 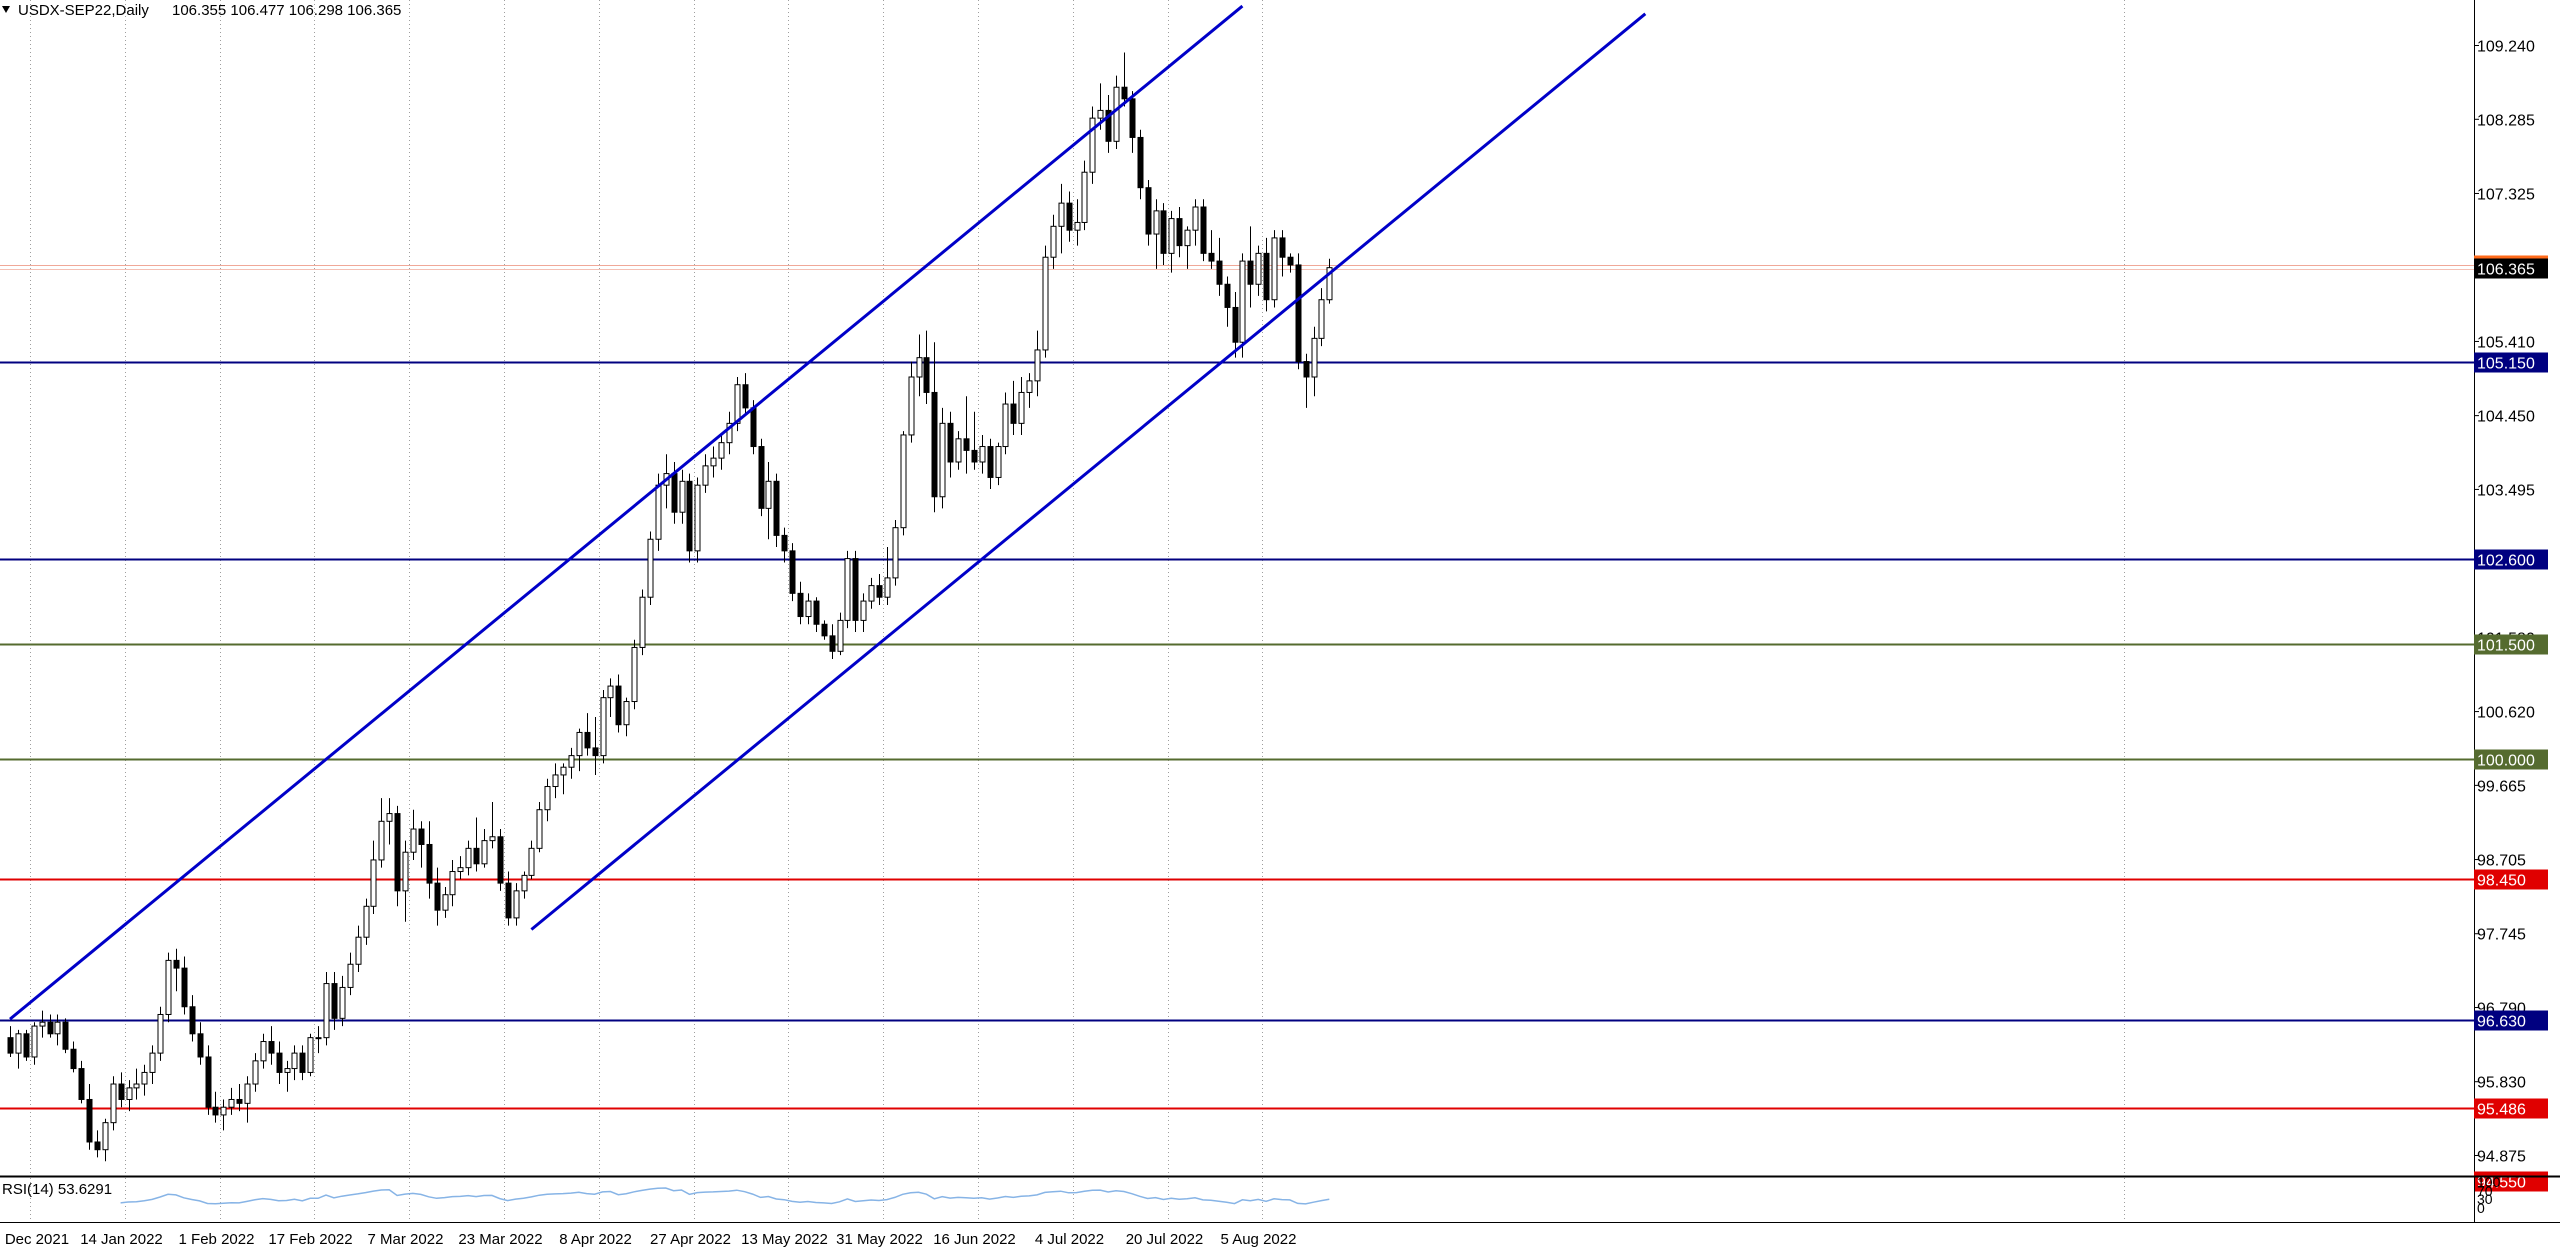 I want to click on rsi-scale-label: 0, so click(x=2481, y=1208).